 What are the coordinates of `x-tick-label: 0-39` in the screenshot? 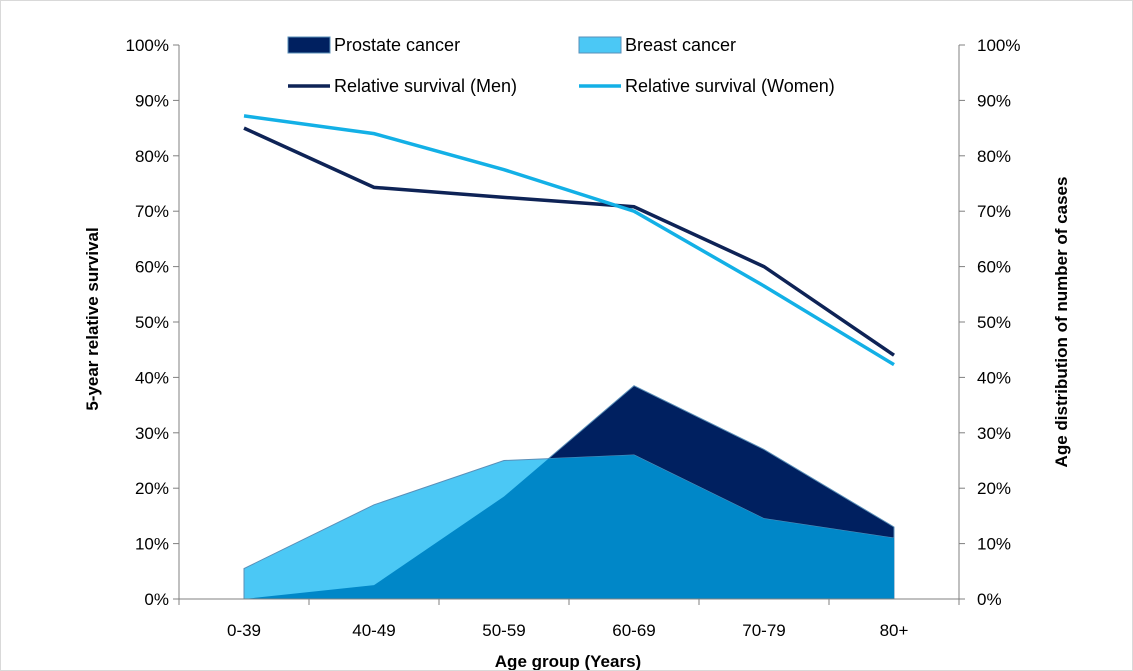 It's located at (244, 630).